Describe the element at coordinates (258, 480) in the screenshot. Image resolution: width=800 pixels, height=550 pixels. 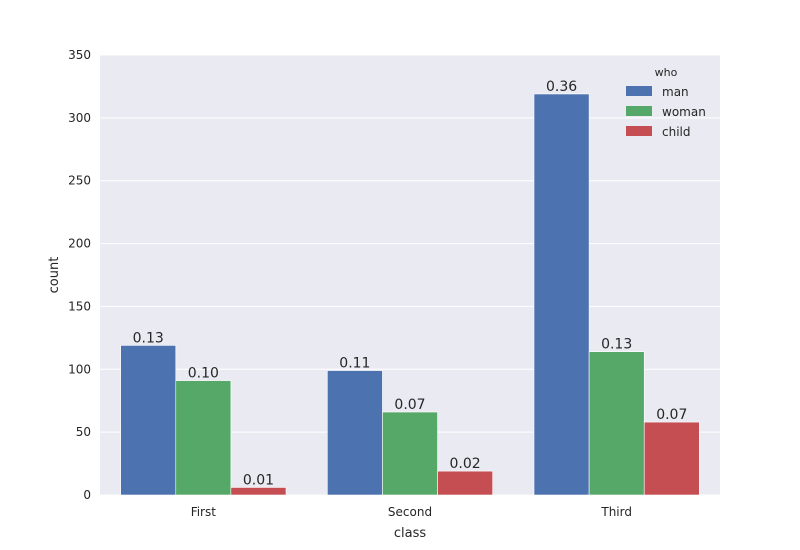
I see `data-label: 0.01` at that location.